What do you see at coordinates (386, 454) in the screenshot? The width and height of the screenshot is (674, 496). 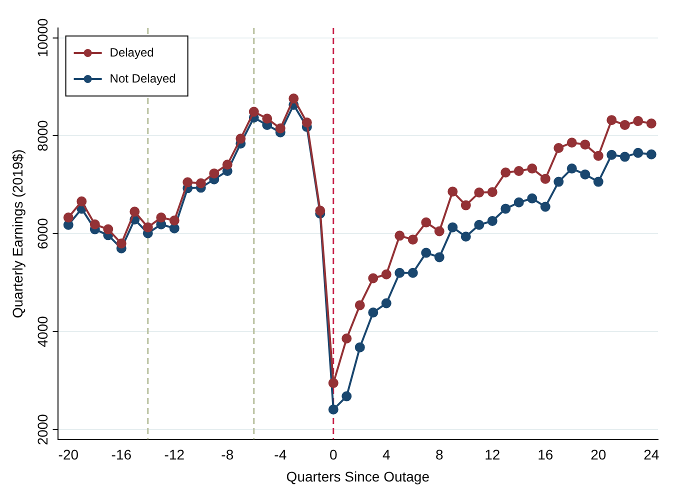 I see `x-tick-label: 4` at bounding box center [386, 454].